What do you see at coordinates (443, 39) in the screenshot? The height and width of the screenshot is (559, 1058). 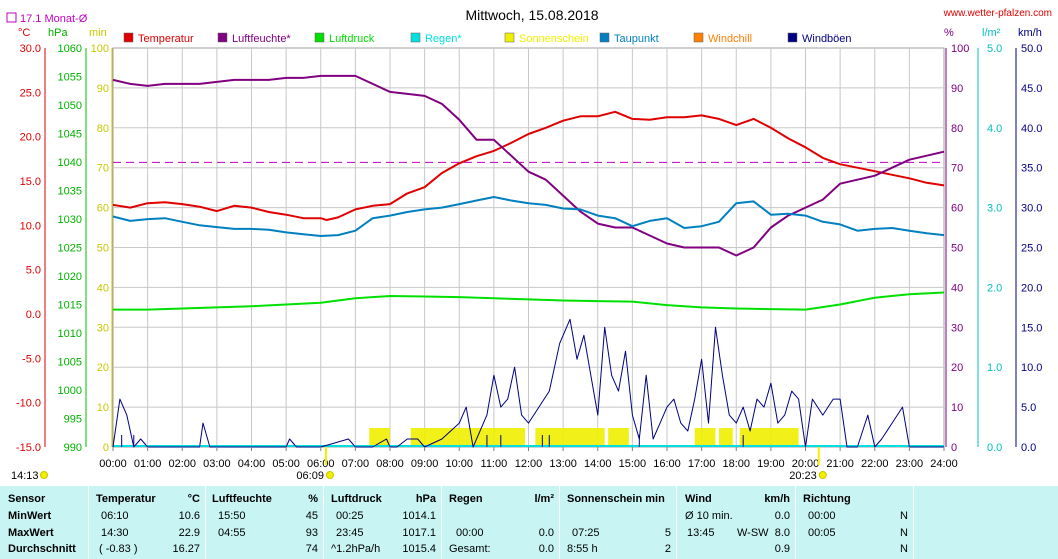 I see `legend-label: Regen*` at bounding box center [443, 39].